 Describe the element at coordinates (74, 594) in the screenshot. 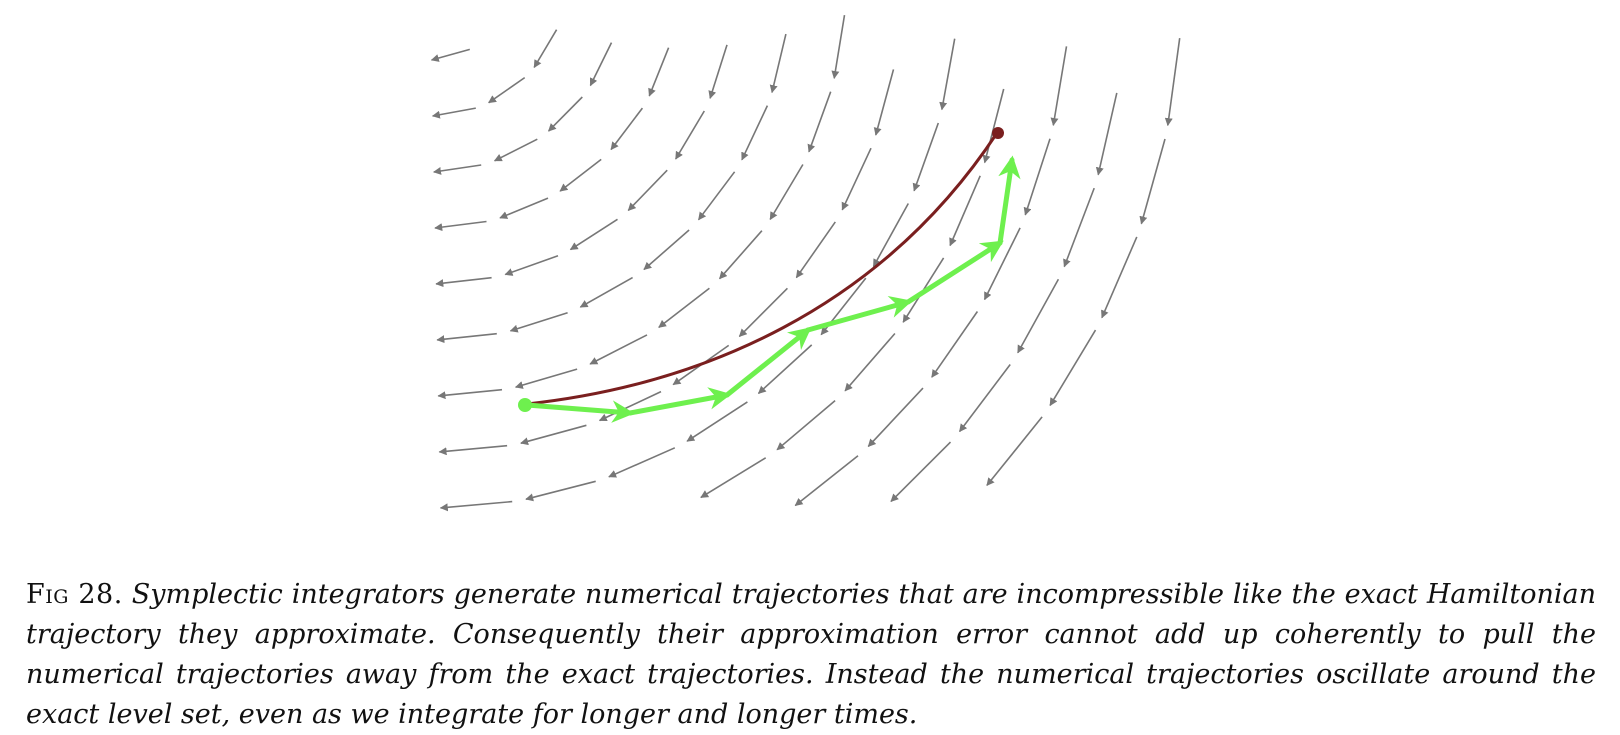

I see `figure-label: Fig 28.` at that location.